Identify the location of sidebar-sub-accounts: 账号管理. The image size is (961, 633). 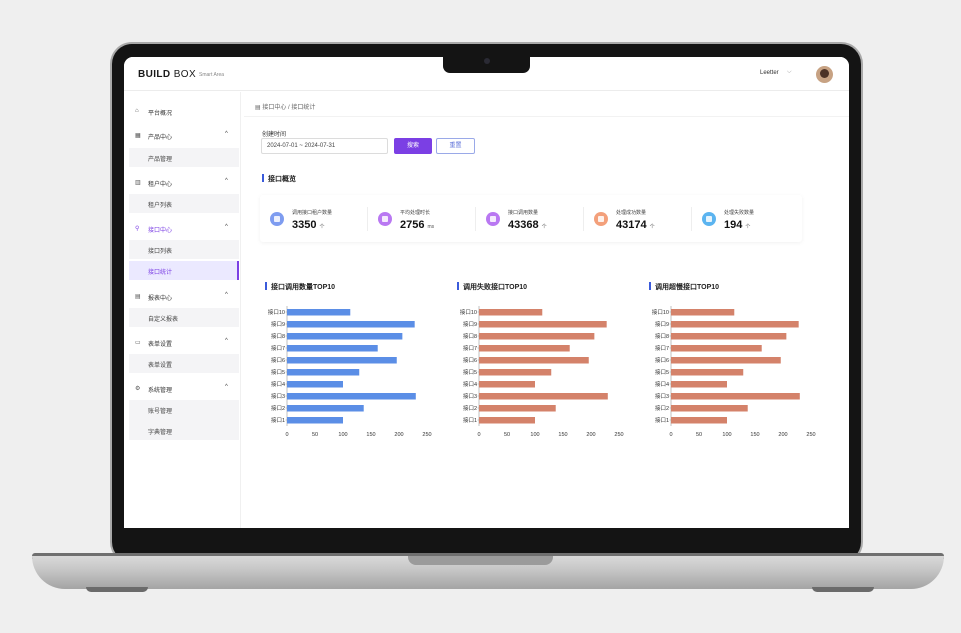
(160, 412).